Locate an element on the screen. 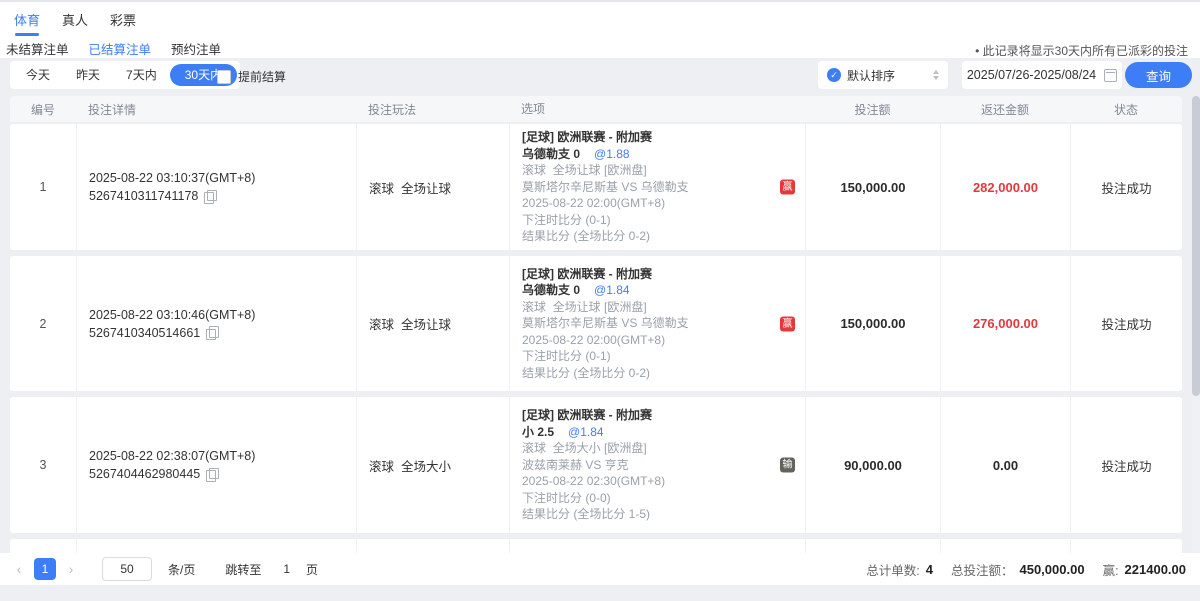 This screenshot has height=601, width=1200. header-bet-details: 投注详情 is located at coordinates (112, 109).